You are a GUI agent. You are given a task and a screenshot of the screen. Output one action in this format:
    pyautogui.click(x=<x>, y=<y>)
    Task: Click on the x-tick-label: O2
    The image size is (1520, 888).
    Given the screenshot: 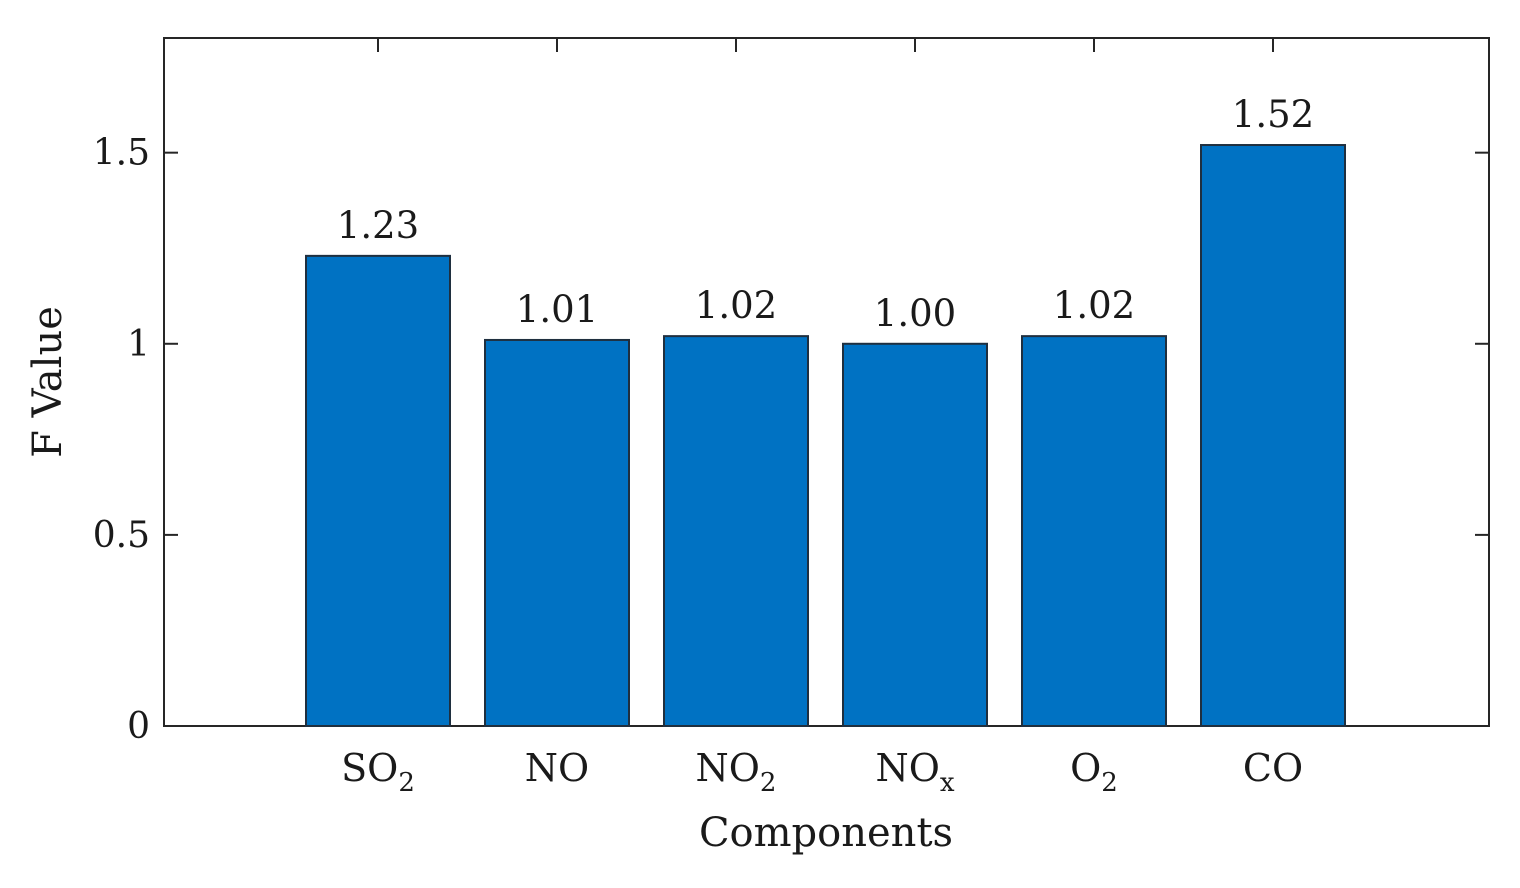 What is the action you would take?
    pyautogui.click(x=1094, y=772)
    